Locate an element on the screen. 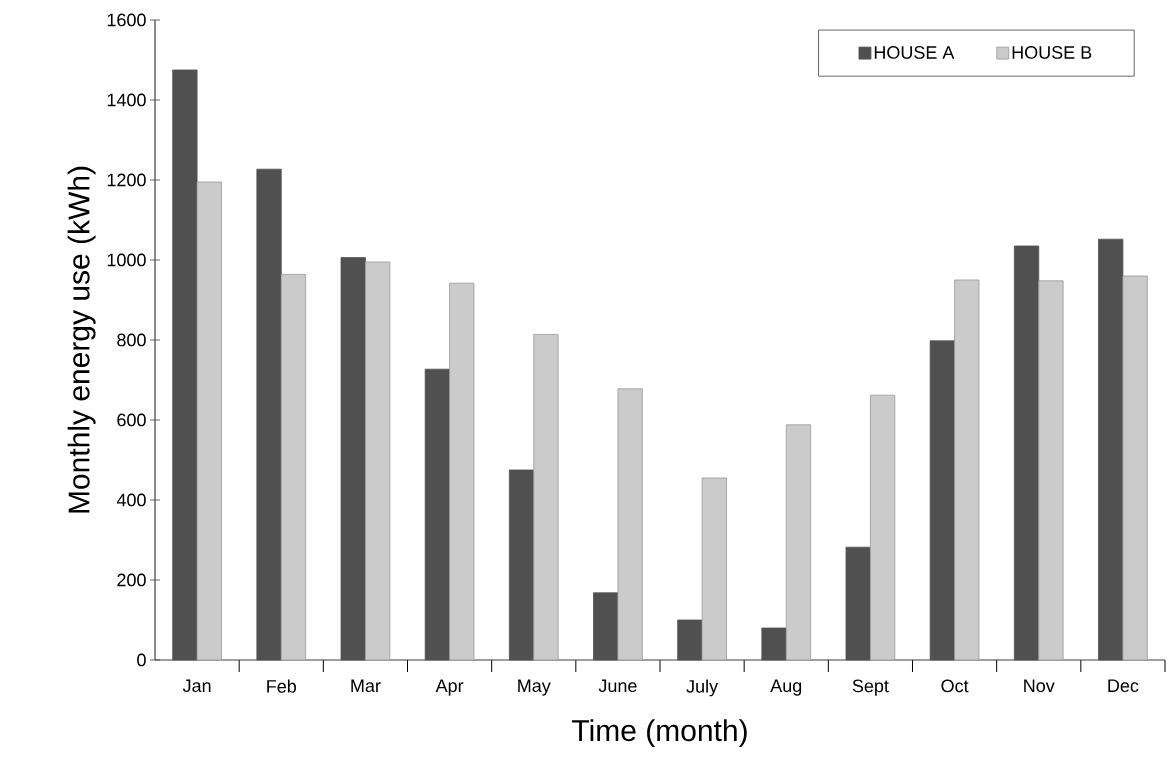 The height and width of the screenshot is (784, 1170). x-tick-label: Sept is located at coordinates (870, 687).